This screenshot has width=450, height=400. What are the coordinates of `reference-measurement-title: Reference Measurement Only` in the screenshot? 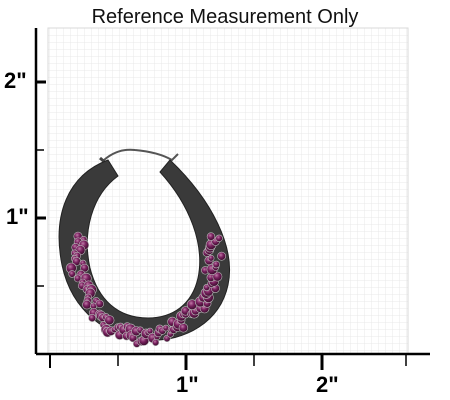 It's located at (225, 17).